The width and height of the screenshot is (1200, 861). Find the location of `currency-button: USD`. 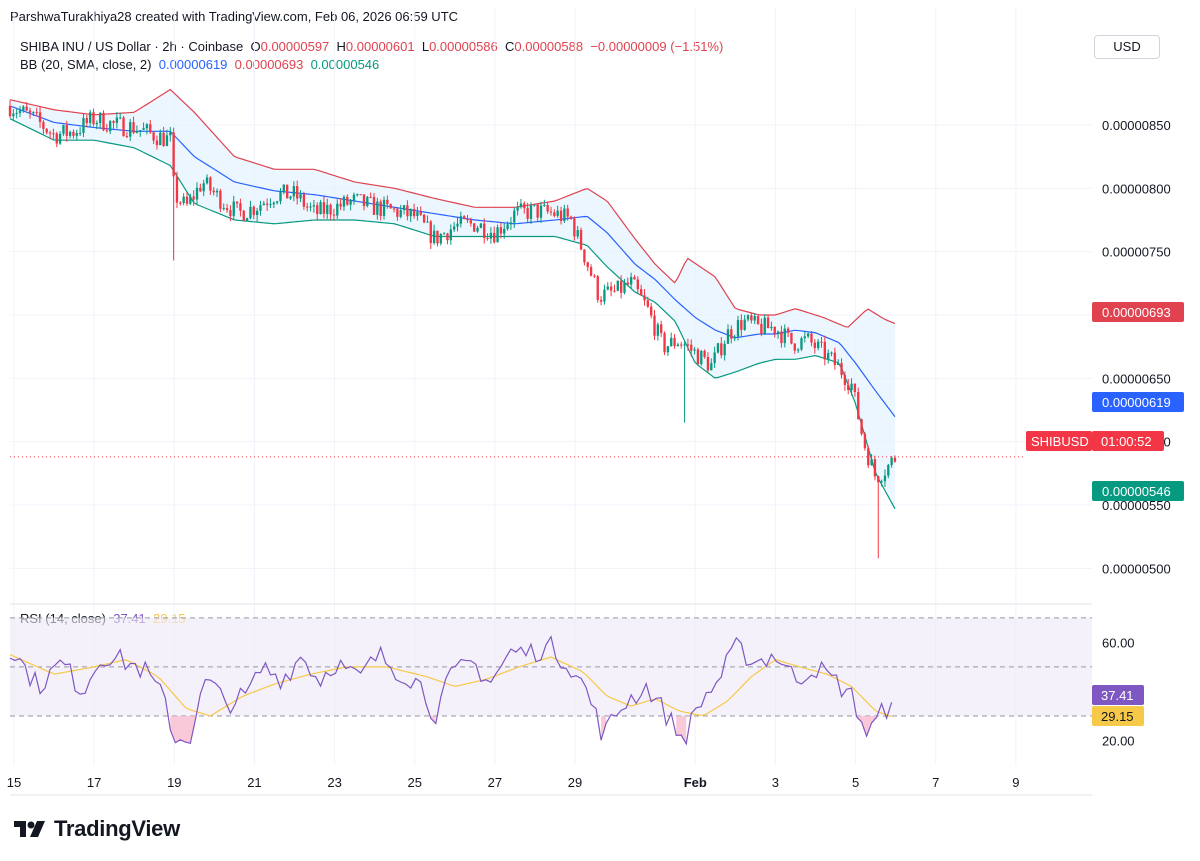

currency-button: USD is located at coordinates (1127, 47).